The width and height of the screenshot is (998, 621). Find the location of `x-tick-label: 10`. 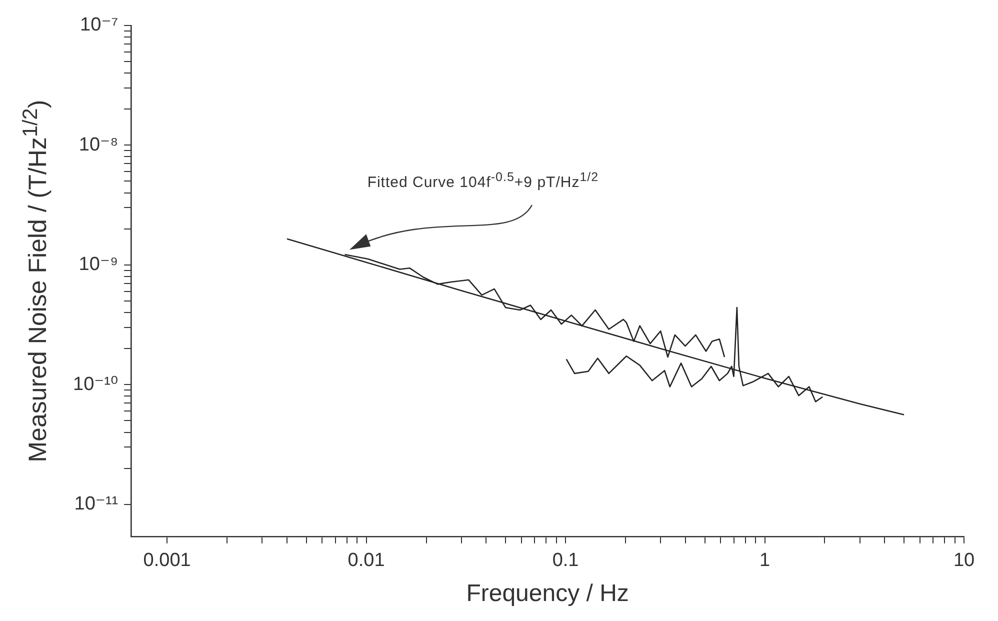

x-tick-label: 10 is located at coordinates (964, 561).